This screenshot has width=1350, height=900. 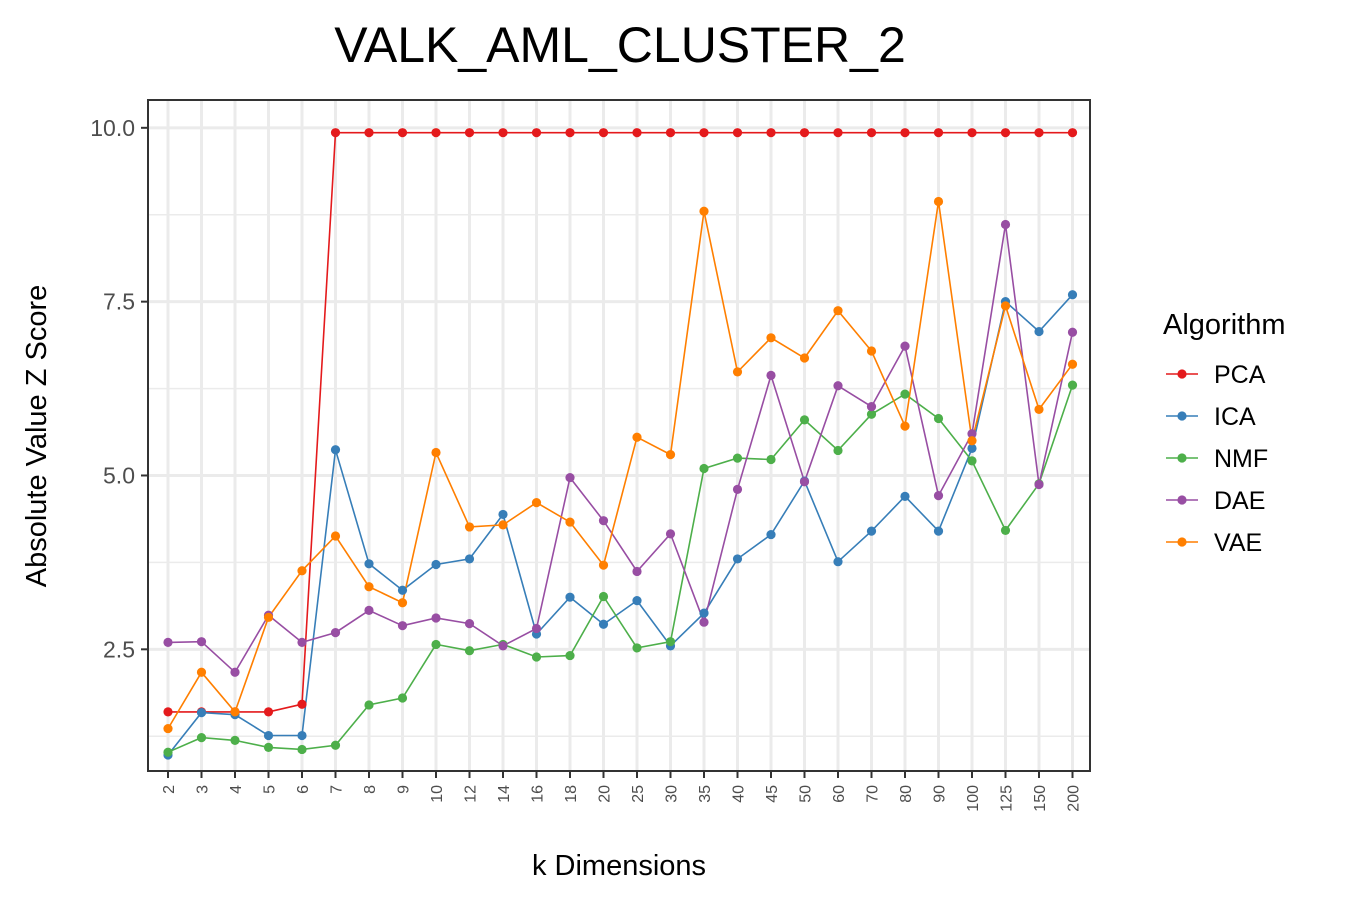 I want to click on legend-label-dae: DAE, so click(x=1239, y=501).